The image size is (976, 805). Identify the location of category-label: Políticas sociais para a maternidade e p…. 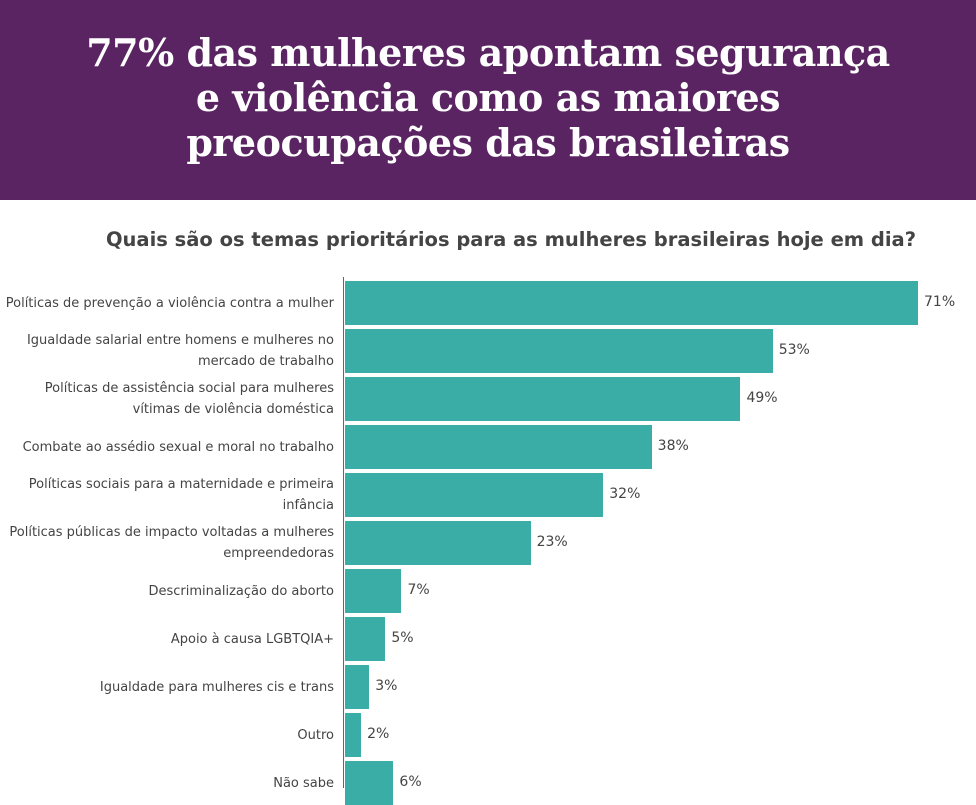
(181, 495).